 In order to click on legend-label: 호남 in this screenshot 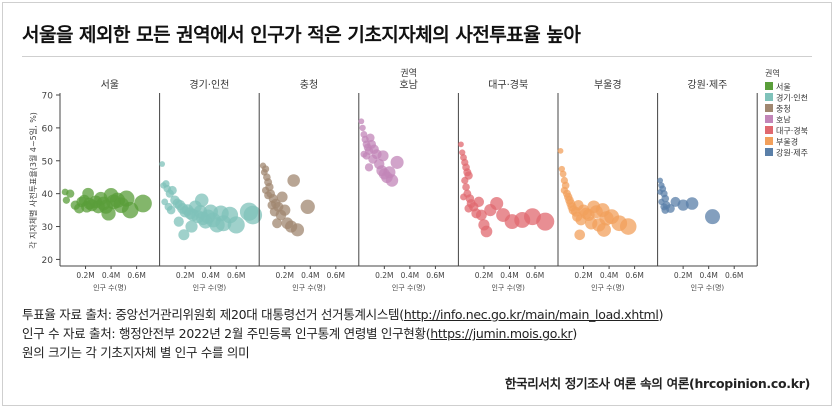, I will do `click(783, 120)`.